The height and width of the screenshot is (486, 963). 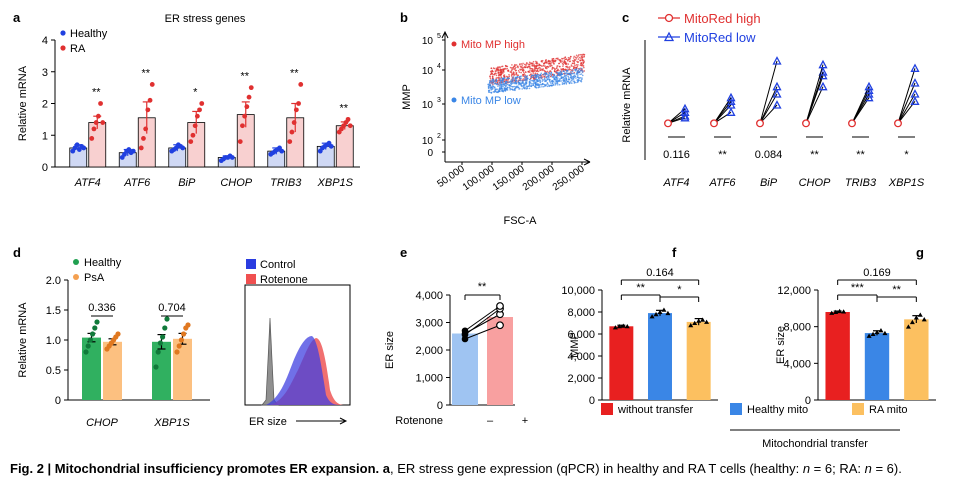 I want to click on data-point-low-c, so click(x=823, y=64).